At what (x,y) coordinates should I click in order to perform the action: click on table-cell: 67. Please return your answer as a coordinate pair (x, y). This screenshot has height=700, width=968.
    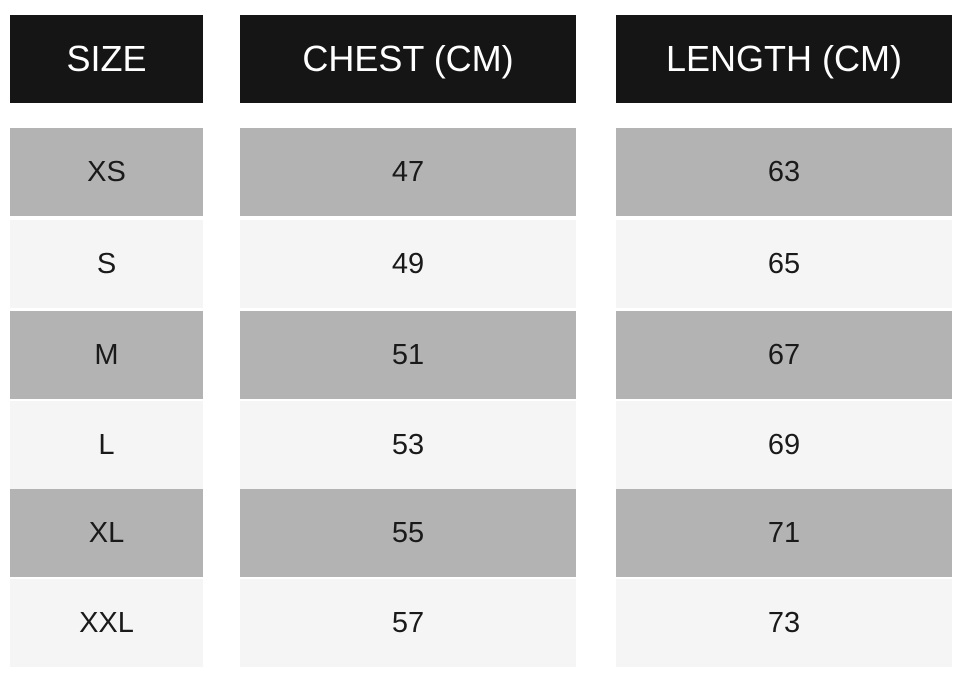
    Looking at the image, I should click on (784, 355).